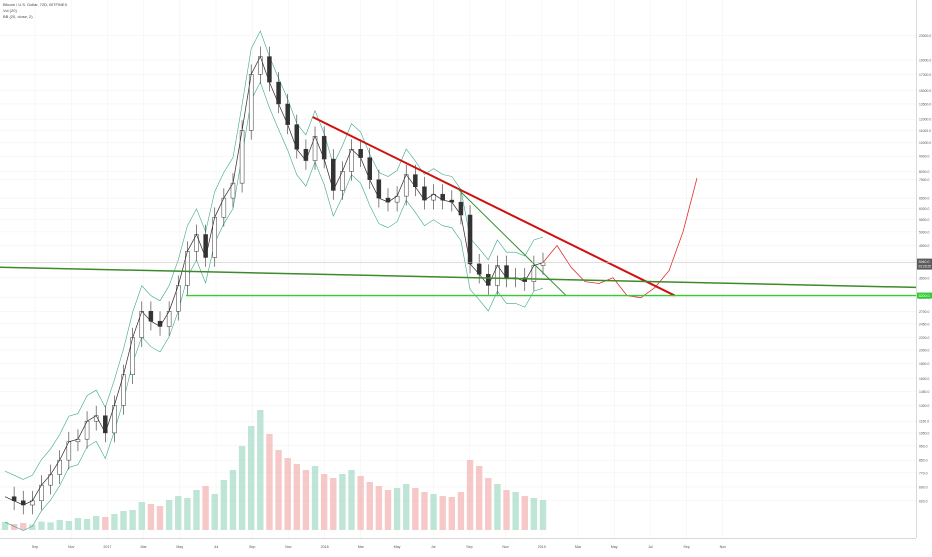 The height and width of the screenshot is (557, 932). I want to click on price-tick-label: 620.0, so click(923, 501).